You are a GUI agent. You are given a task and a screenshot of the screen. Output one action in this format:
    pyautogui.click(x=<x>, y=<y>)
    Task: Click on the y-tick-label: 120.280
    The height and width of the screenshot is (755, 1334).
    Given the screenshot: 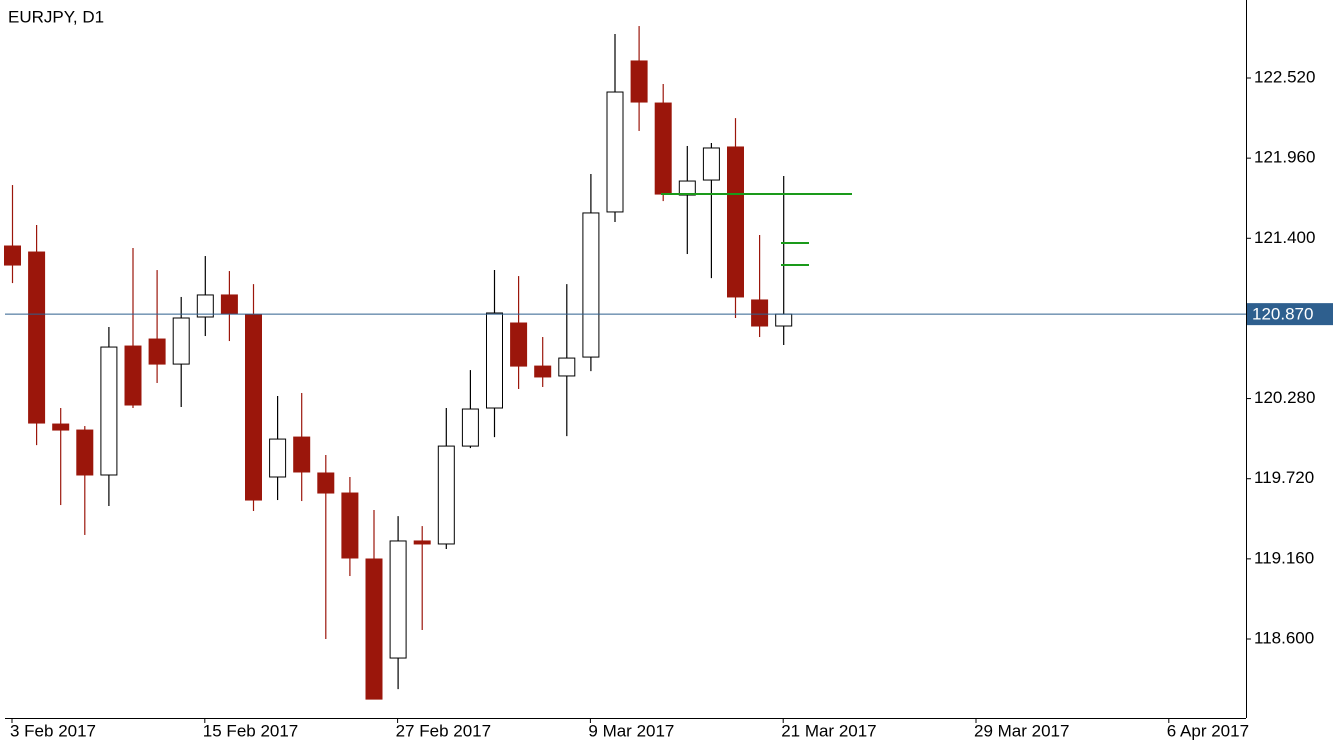 What is the action you would take?
    pyautogui.click(x=1284, y=397)
    